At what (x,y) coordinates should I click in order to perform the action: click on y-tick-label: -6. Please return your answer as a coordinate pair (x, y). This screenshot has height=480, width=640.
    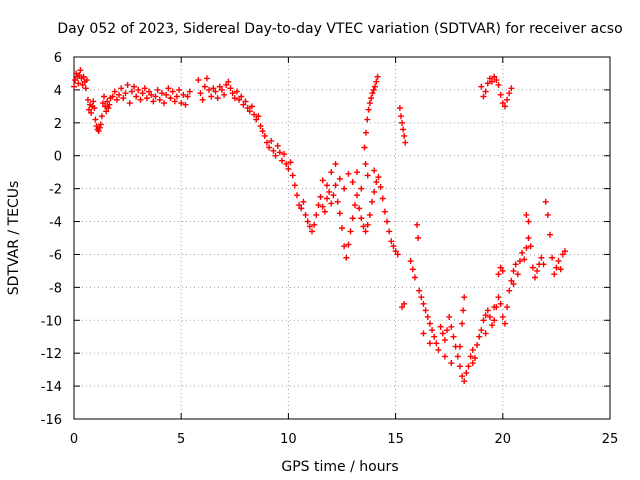
    Looking at the image, I should click on (55, 255).